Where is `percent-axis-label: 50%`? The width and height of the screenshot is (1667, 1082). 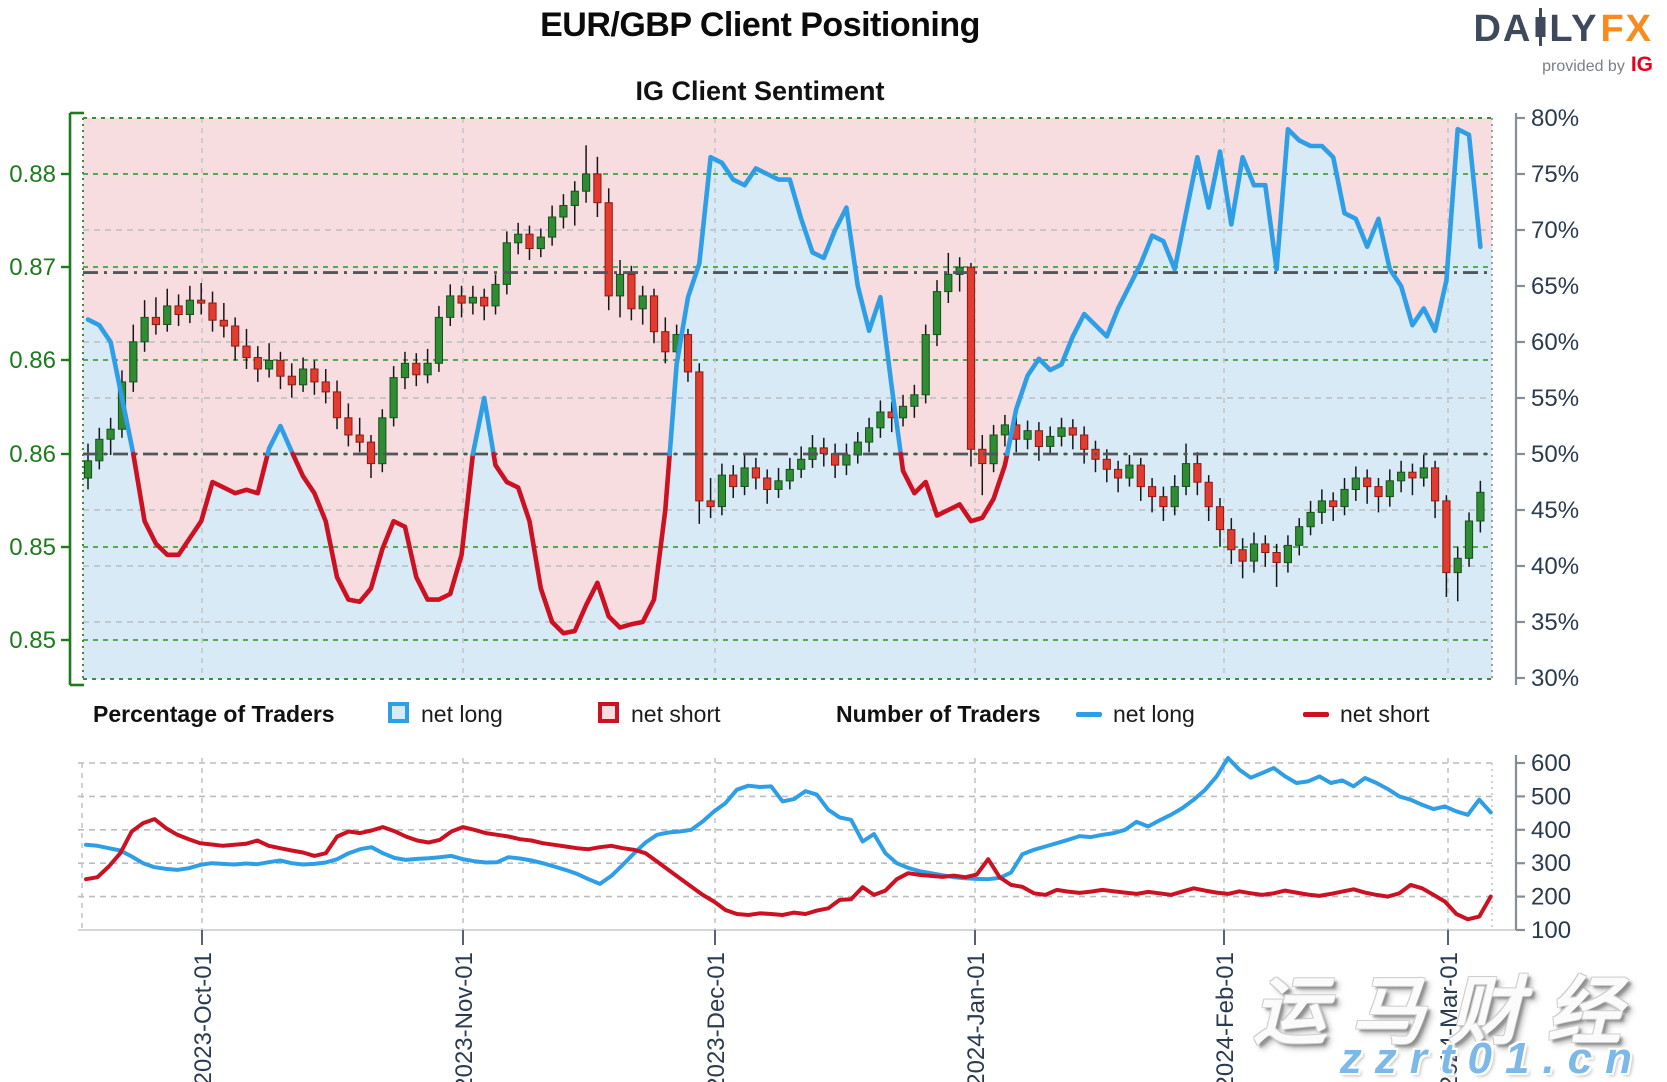 percent-axis-label: 50% is located at coordinates (1555, 454).